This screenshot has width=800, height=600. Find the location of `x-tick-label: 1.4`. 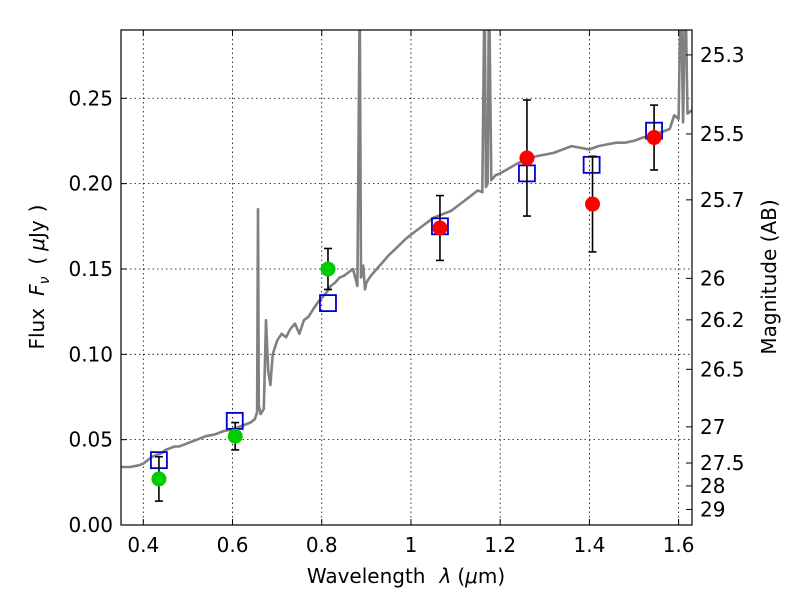

x-tick-label: 1.4 is located at coordinates (589, 545).